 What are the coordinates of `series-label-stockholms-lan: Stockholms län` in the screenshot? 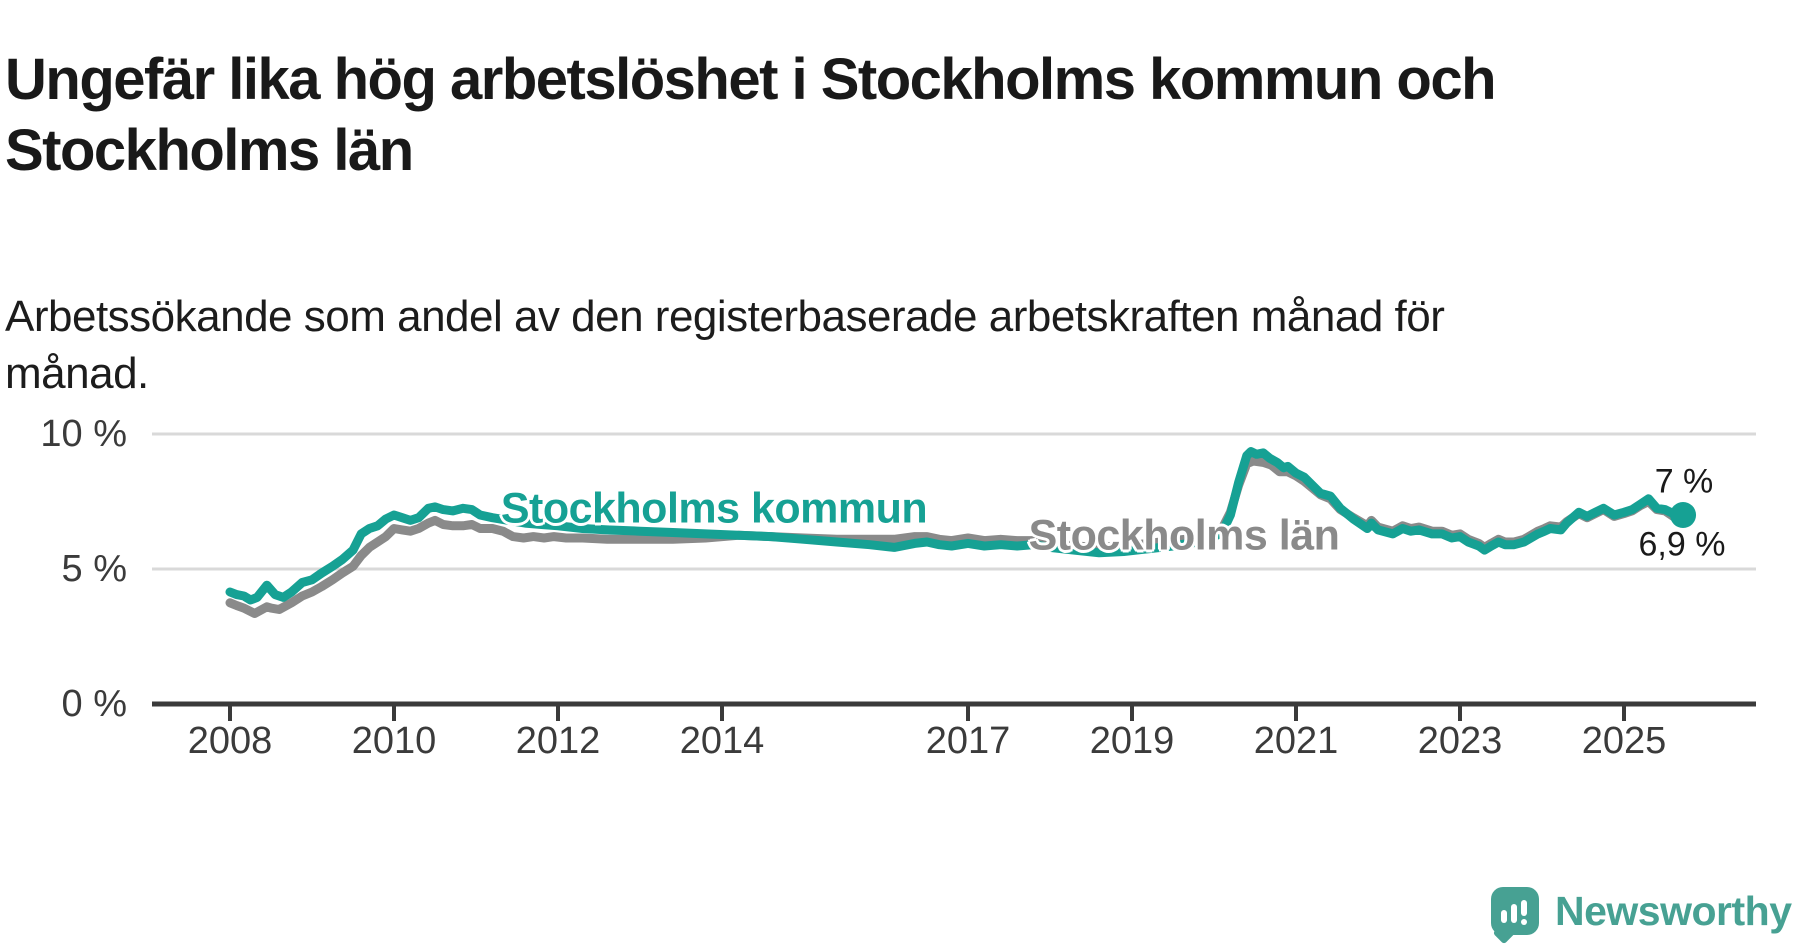 It's located at (1184, 535).